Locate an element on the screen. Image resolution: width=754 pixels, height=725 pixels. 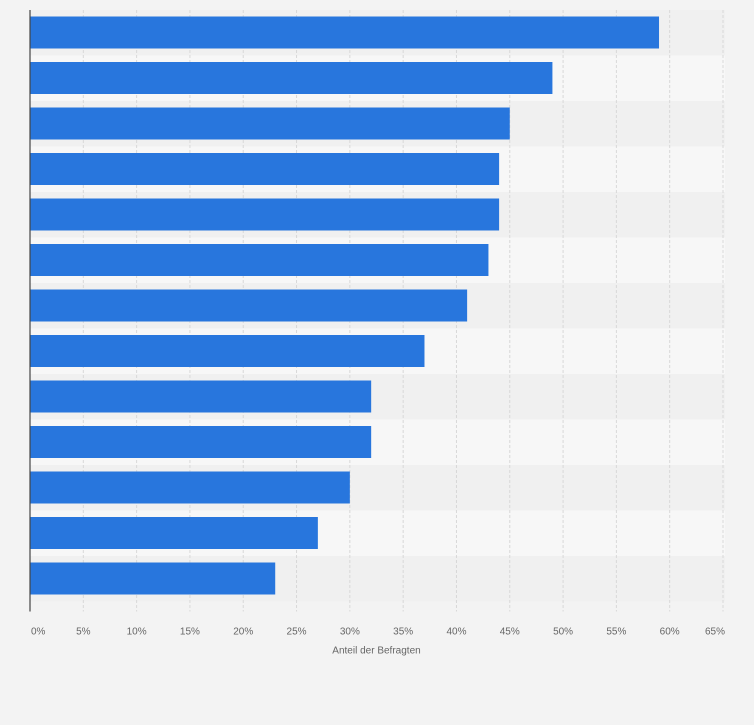
x-tick-label: 40% is located at coordinates (456, 632).